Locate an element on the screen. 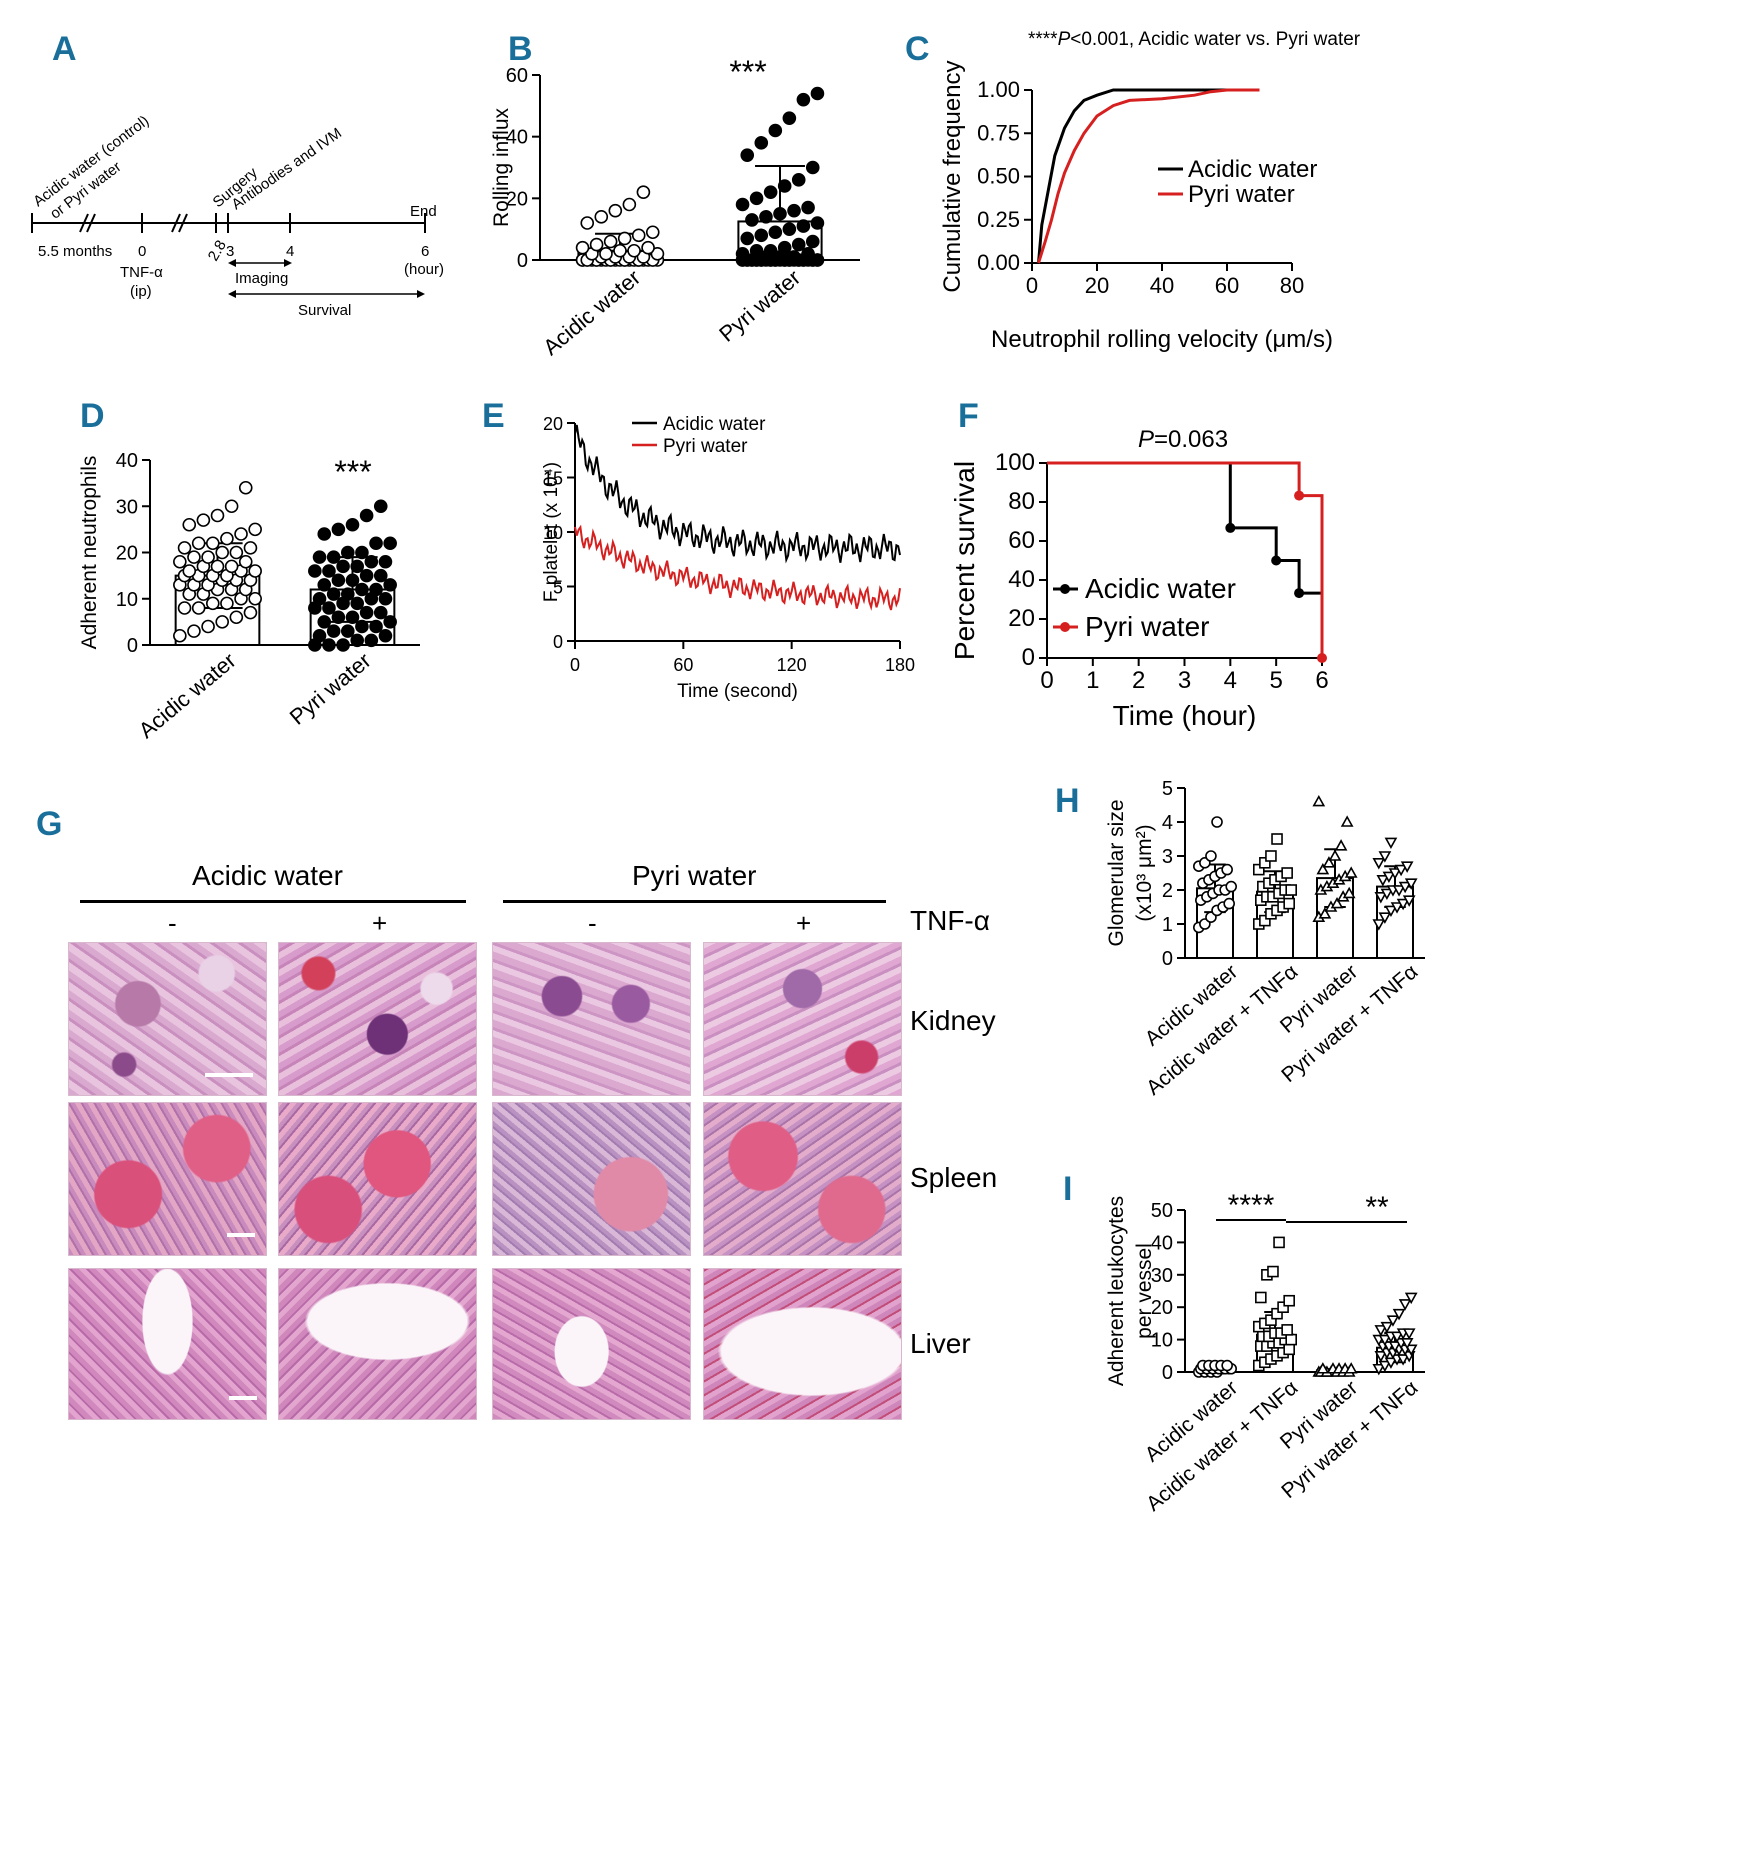 This screenshot has height=1875, width=1754. timeline-survival-label: Survival is located at coordinates (324, 310).